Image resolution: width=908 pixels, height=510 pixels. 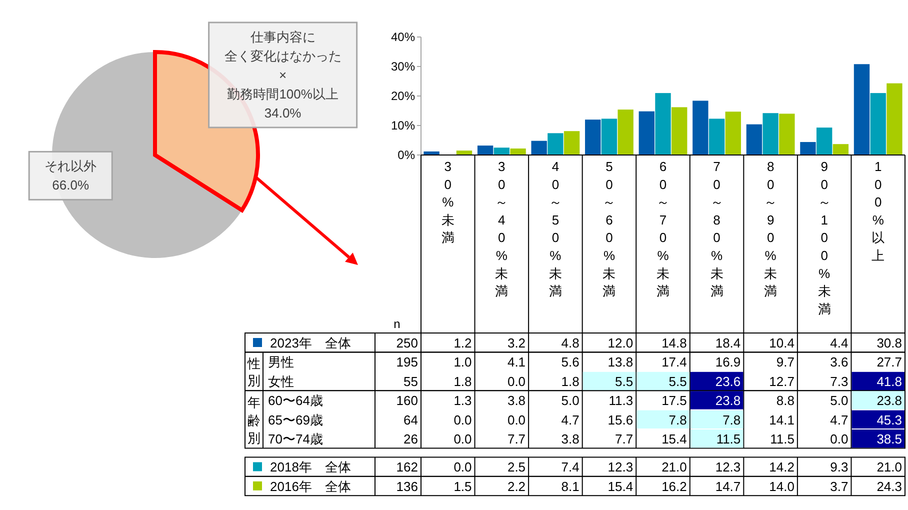 I want to click on x-tick-label: 30%未満, so click(x=447, y=202).